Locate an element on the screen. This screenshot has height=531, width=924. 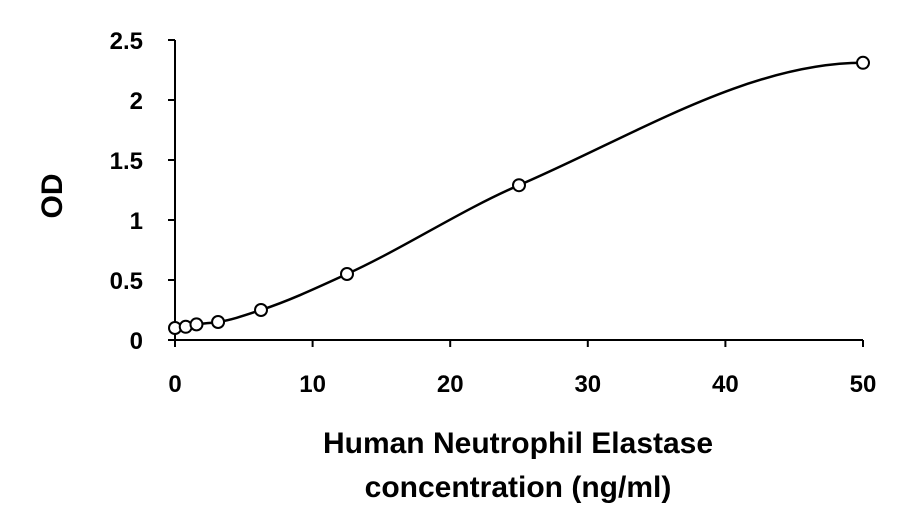
x-tick-label: 30 is located at coordinates (587, 384).